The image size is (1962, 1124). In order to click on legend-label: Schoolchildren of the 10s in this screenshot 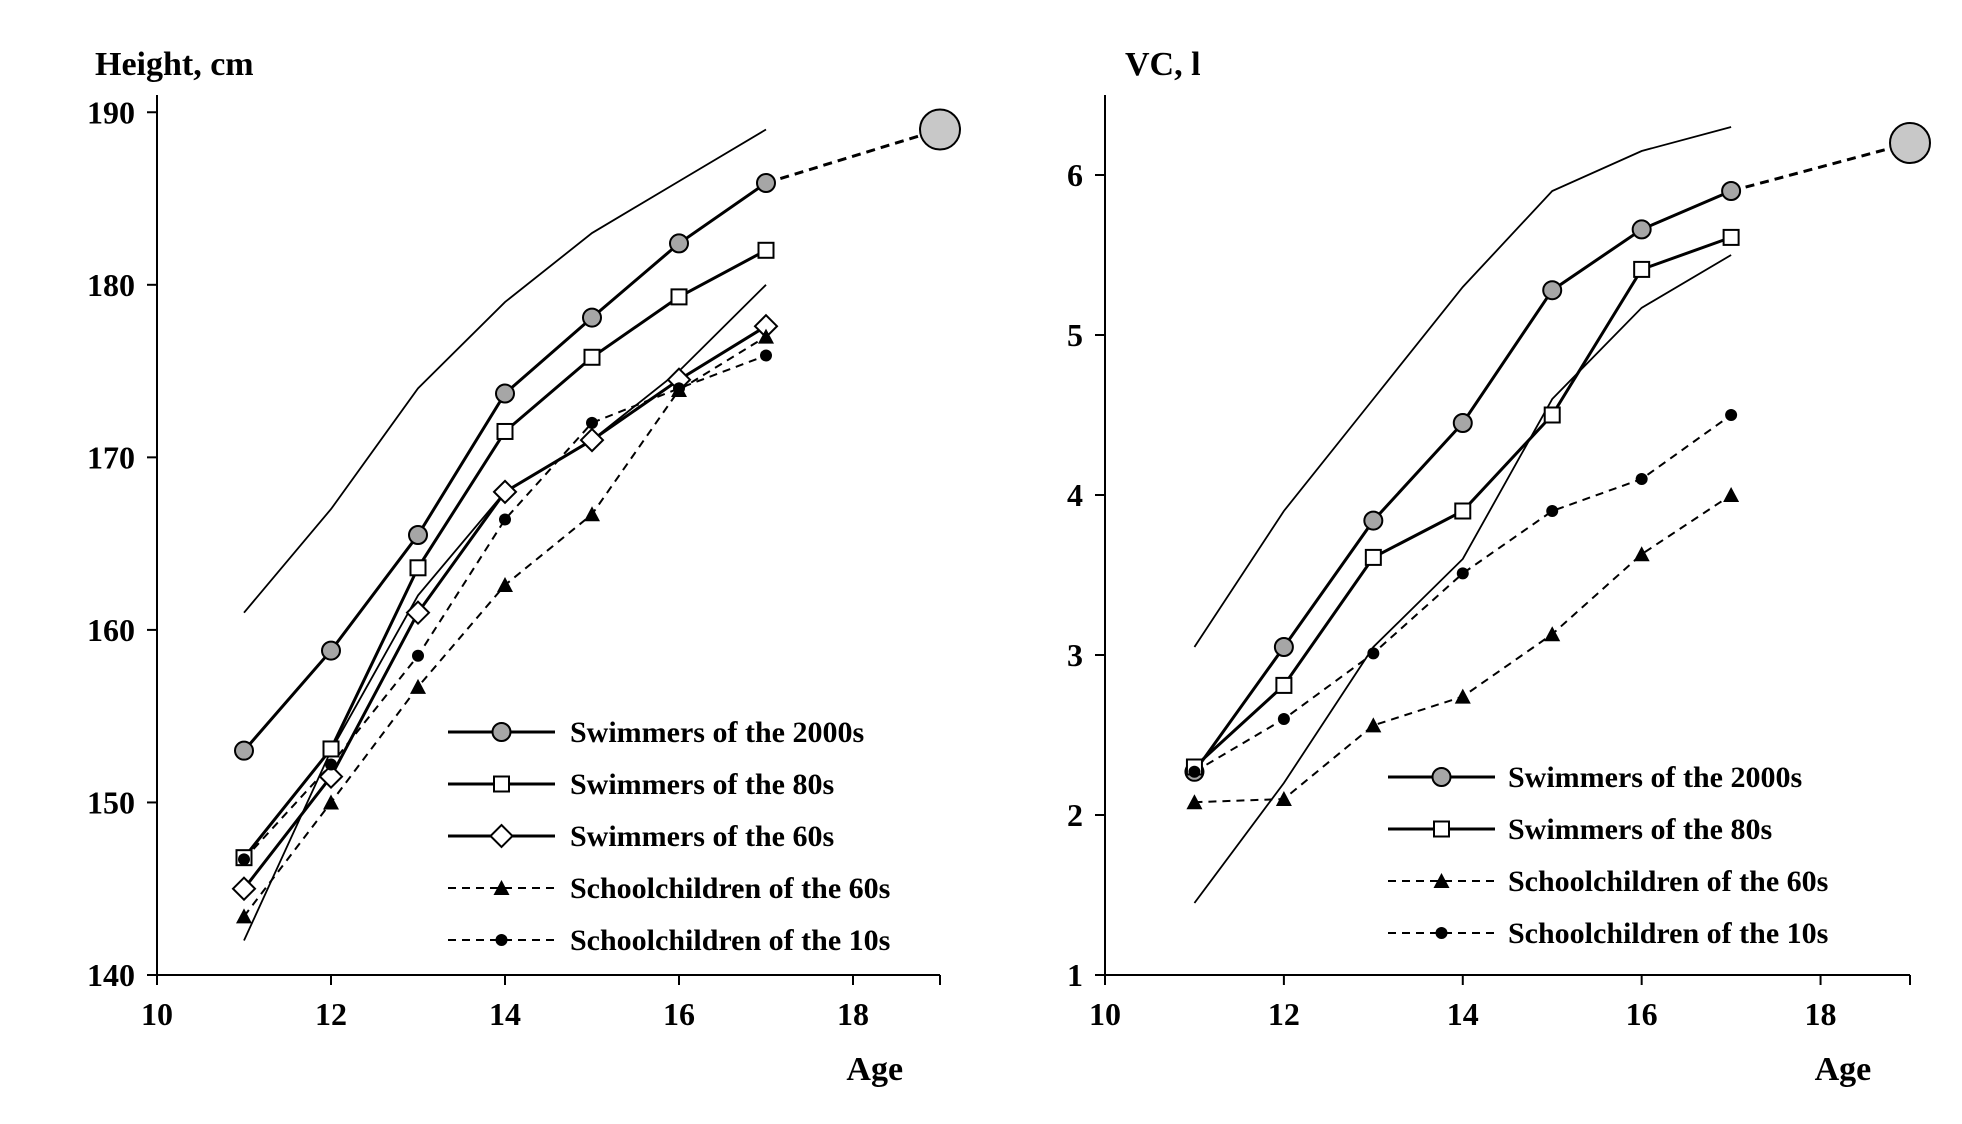, I will do `click(730, 940)`.